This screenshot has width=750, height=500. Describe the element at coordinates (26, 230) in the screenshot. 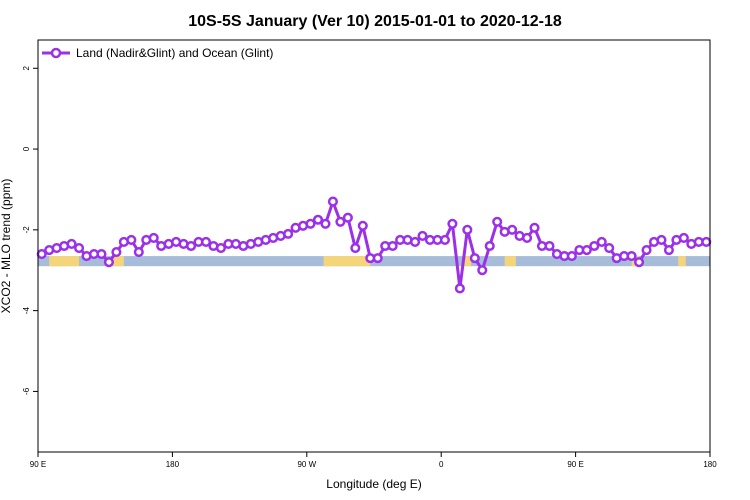

I see `y-tick-label: -2` at that location.